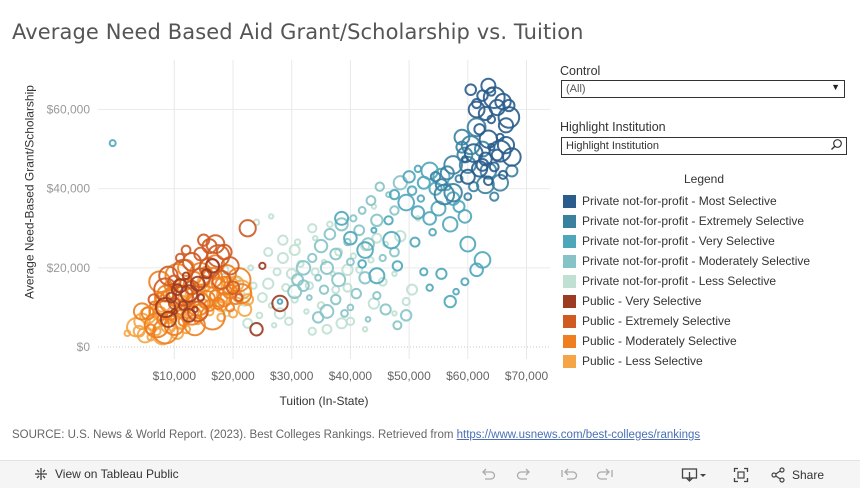 This screenshot has width=860, height=488. I want to click on highlight-institution-input: Highlight Institution, so click(704, 146).